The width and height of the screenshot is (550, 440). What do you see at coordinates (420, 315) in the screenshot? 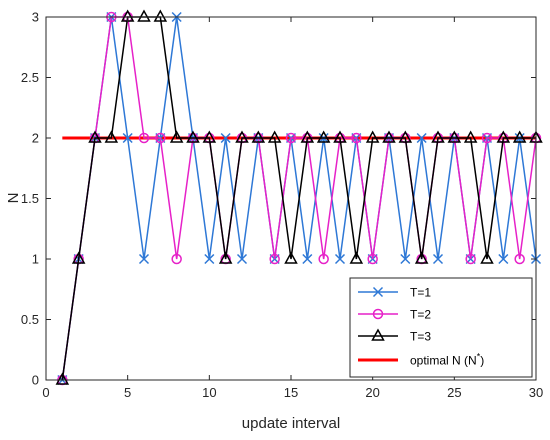
I see `legend-label: T=2` at bounding box center [420, 315].